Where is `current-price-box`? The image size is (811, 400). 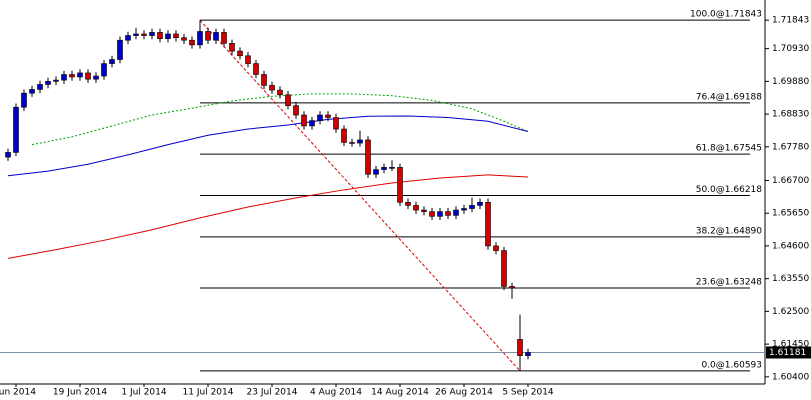 current-price-box is located at coordinates (788, 352).